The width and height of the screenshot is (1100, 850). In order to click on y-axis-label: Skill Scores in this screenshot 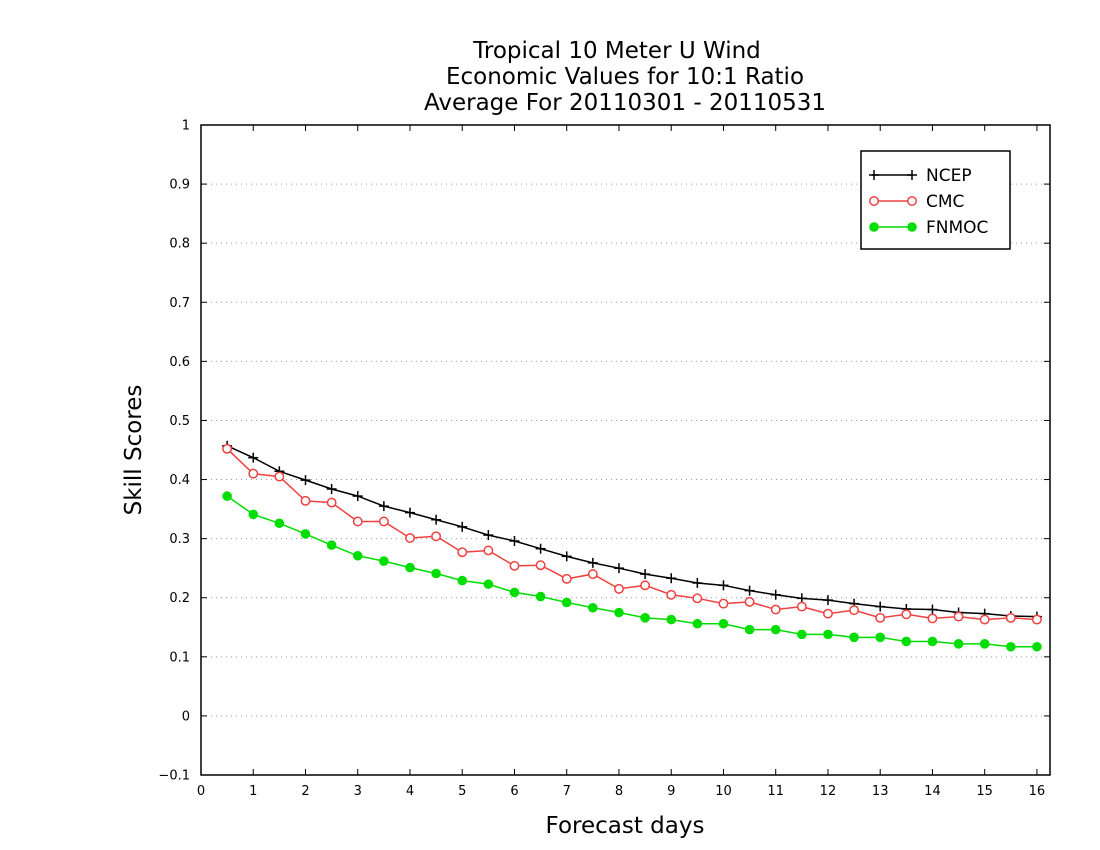, I will do `click(134, 450)`.